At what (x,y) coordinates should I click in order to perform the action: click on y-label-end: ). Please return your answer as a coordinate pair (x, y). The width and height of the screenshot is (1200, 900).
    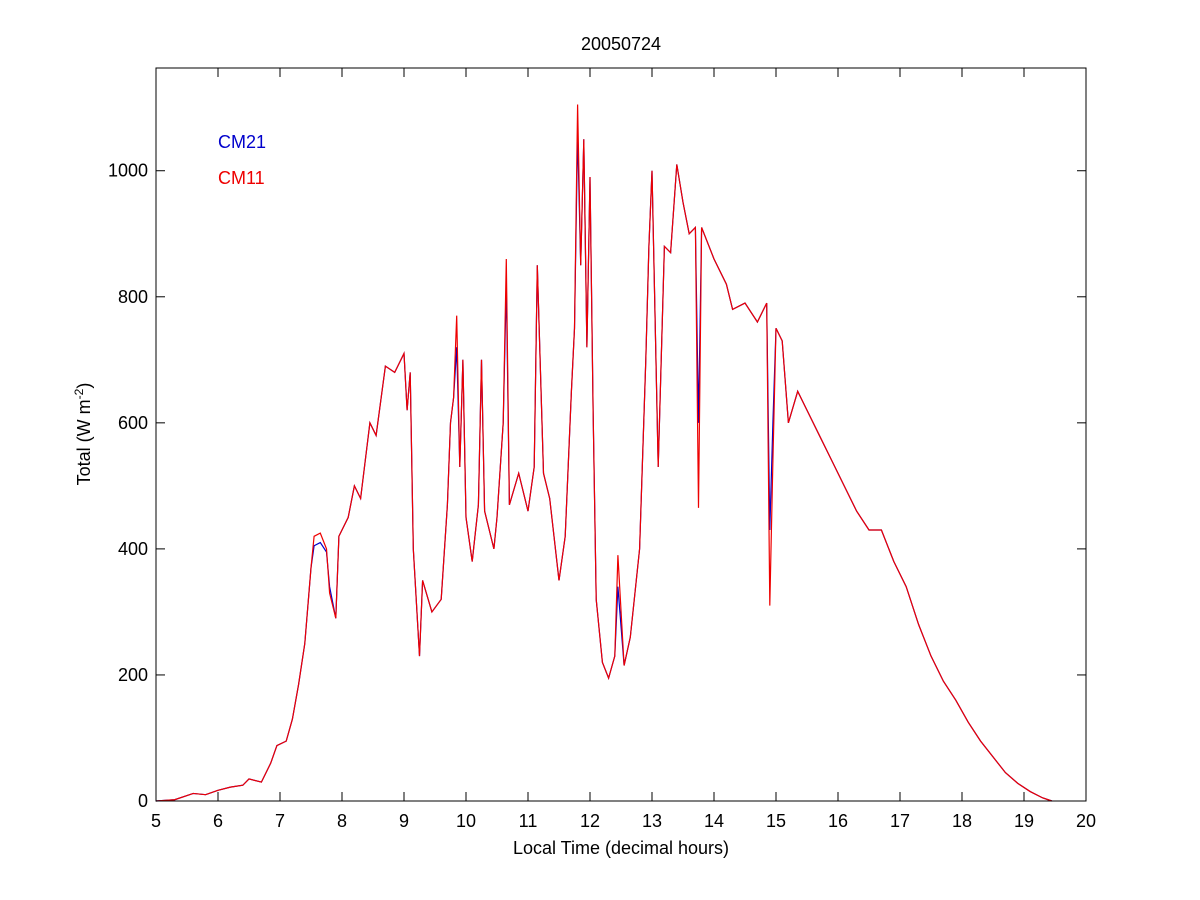
    Looking at the image, I should click on (84, 386).